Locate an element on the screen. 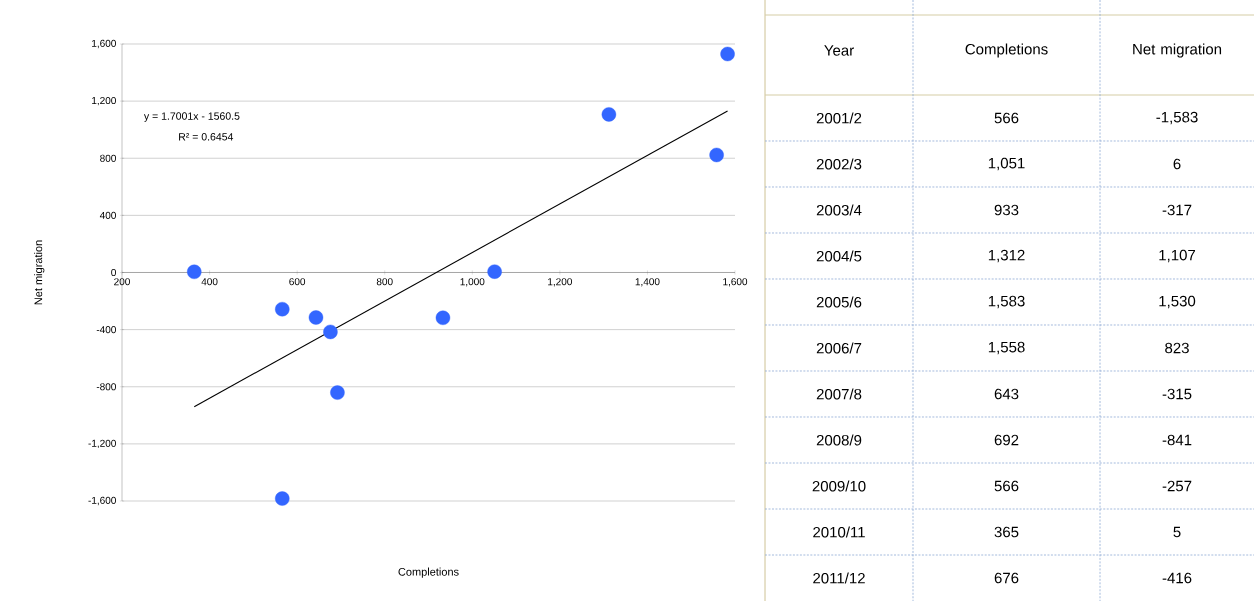 The height and width of the screenshot is (601, 1254). text: 6 is located at coordinates (1177, 164).